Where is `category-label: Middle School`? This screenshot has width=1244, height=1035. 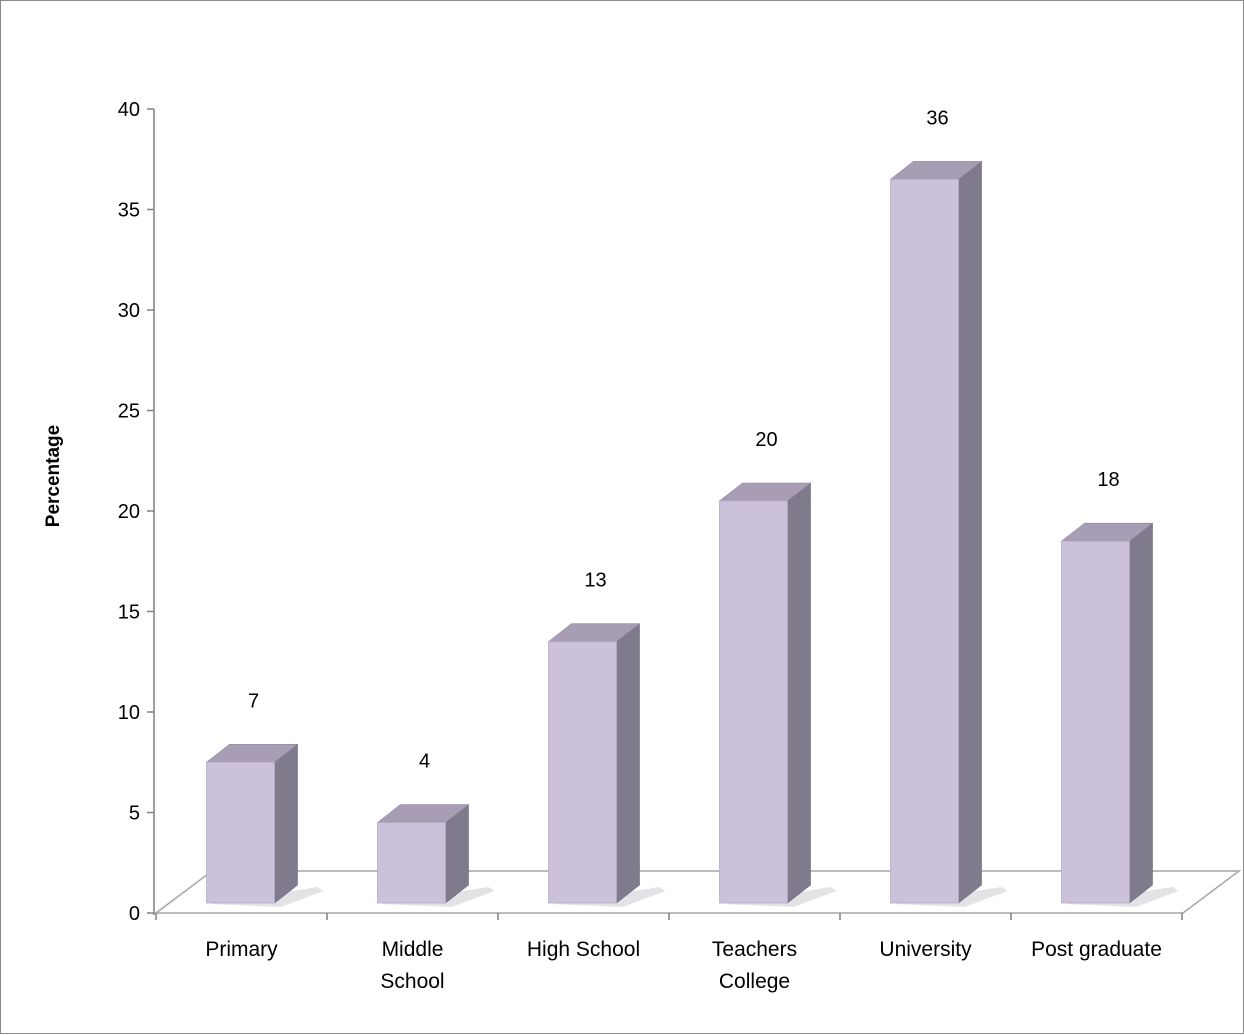 category-label: Middle School is located at coordinates (412, 965).